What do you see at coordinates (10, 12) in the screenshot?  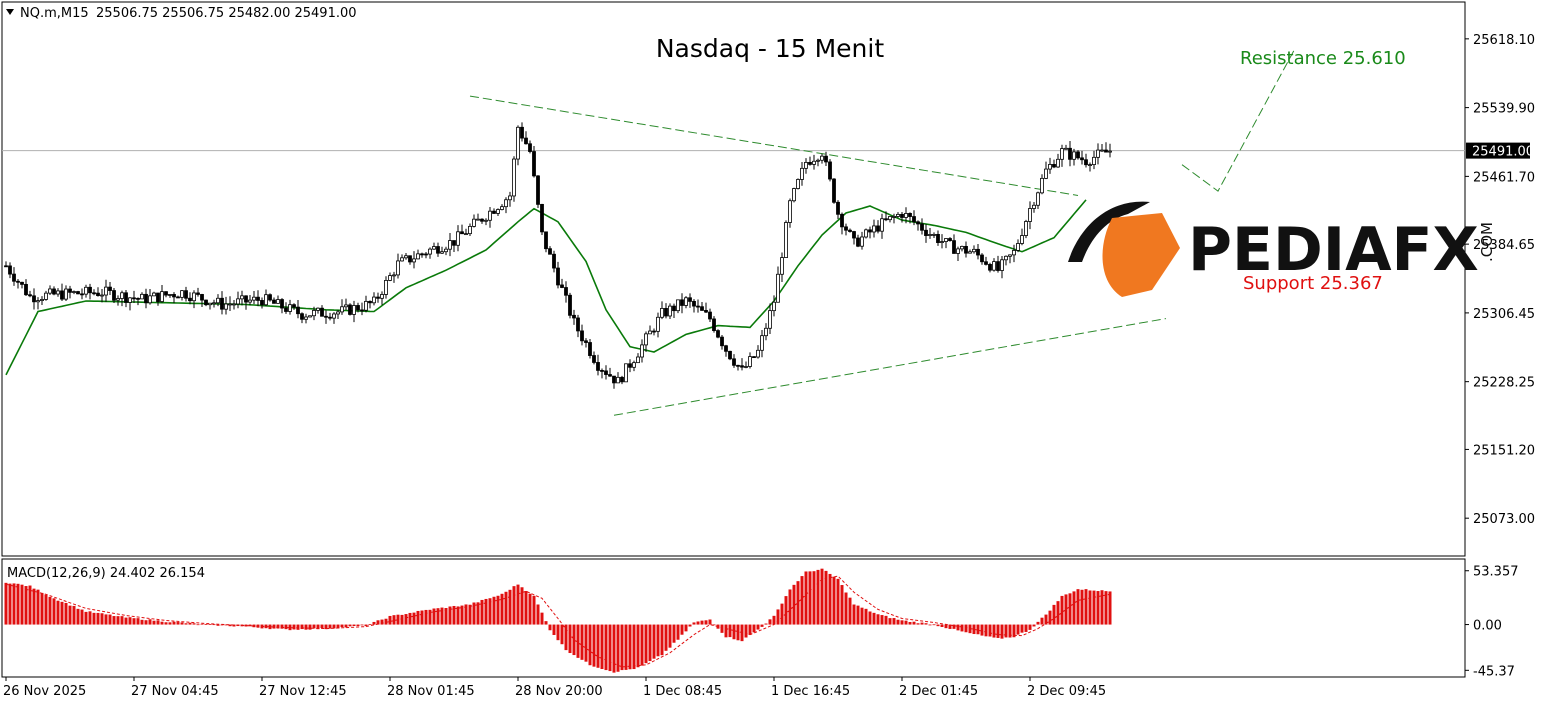 I see `symbol-menu-icon` at bounding box center [10, 12].